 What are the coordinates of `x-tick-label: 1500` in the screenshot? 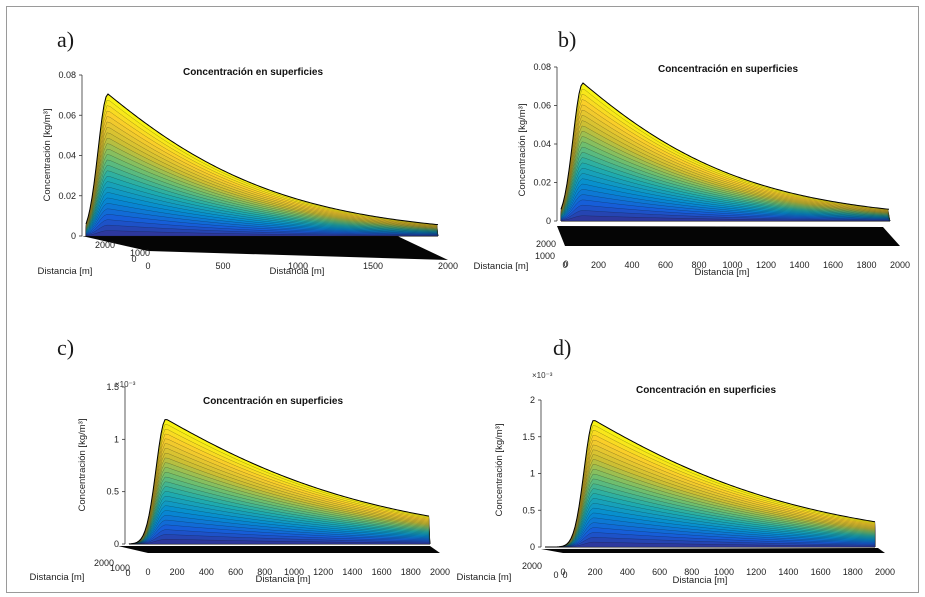 It's located at (373, 266).